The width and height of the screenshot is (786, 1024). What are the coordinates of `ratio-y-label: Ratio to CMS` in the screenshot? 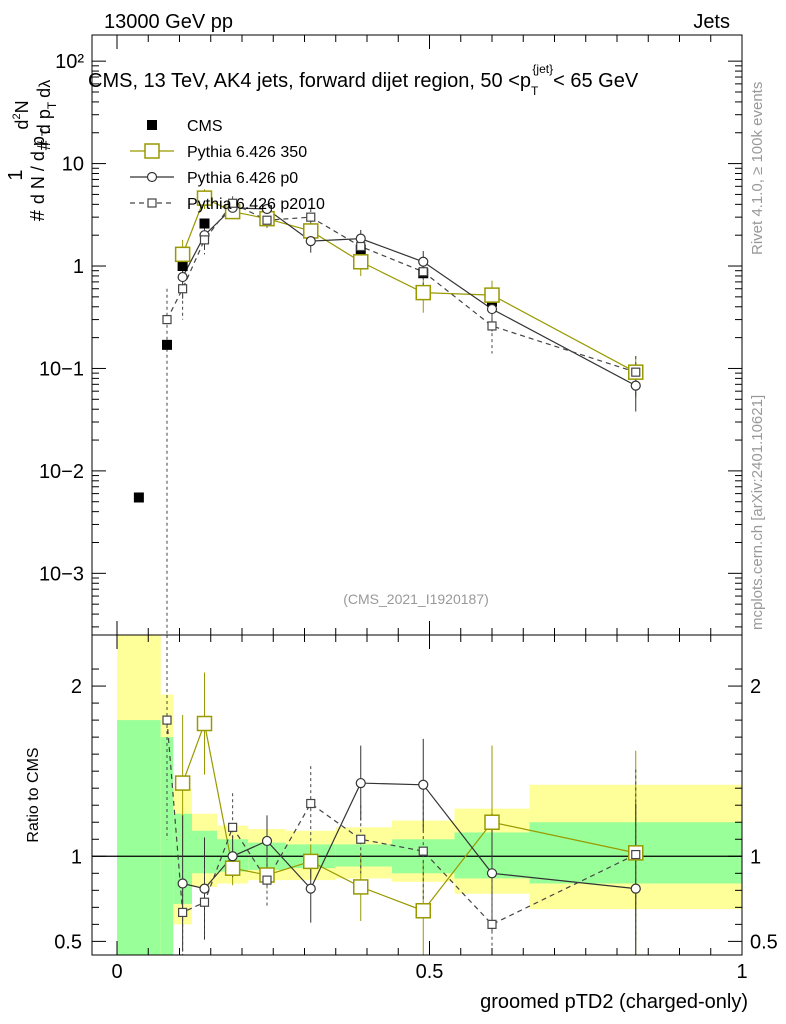 It's located at (33, 794).